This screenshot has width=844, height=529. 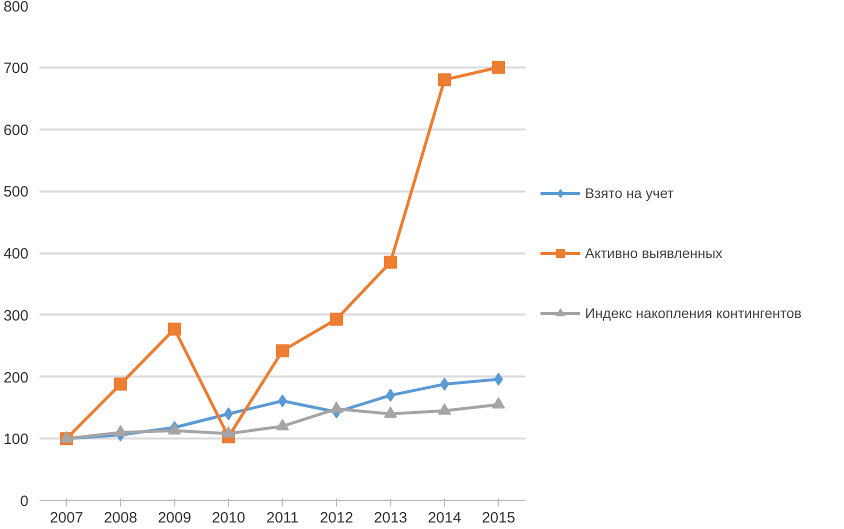 What do you see at coordinates (693, 312) in the screenshot?
I see `legend-label: Индекс накопления контингентов` at bounding box center [693, 312].